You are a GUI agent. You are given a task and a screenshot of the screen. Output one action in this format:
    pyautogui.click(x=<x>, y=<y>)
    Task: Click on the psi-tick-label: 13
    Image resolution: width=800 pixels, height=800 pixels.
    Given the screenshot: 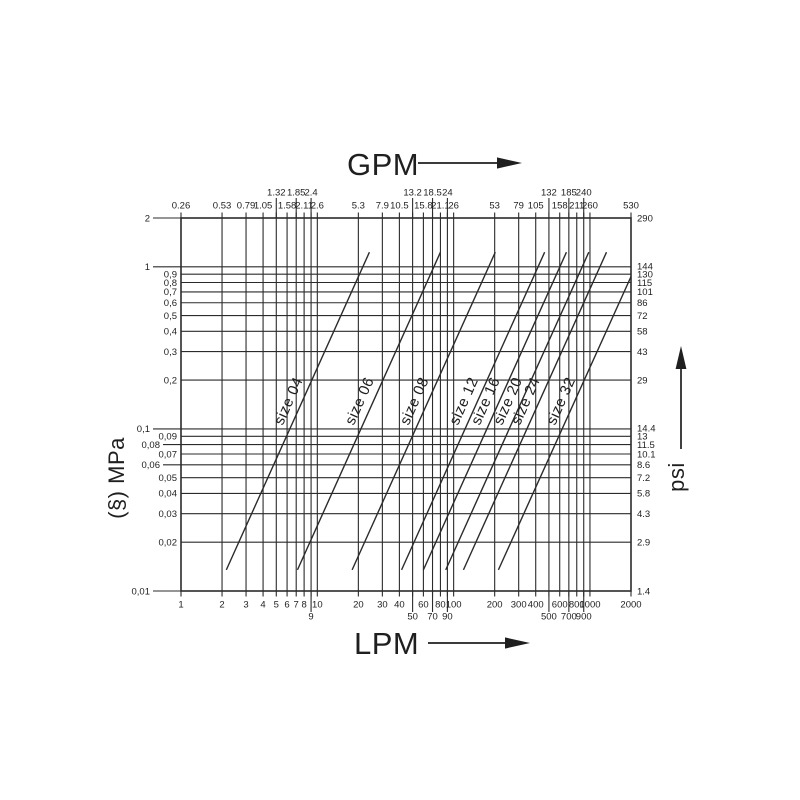 What is the action you would take?
    pyautogui.click(x=642, y=437)
    